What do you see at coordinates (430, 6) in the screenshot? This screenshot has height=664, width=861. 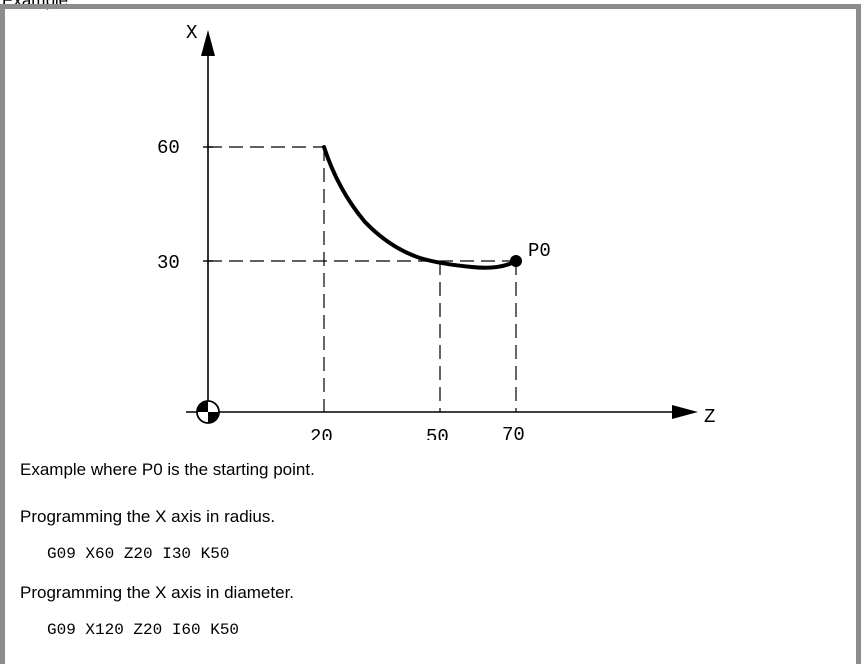 I see `frame-border-top` at bounding box center [430, 6].